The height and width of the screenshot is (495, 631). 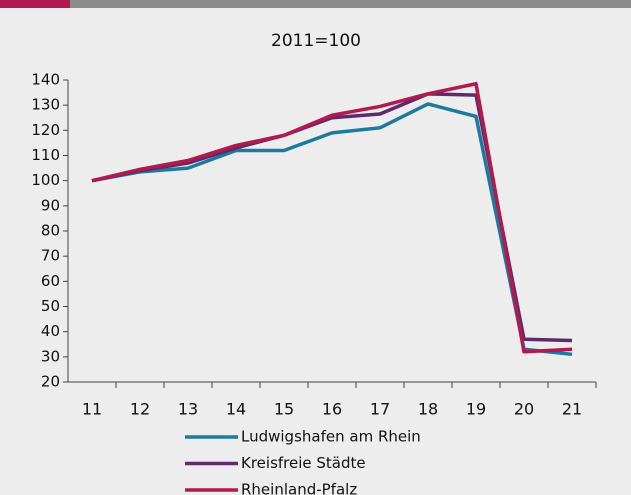 What do you see at coordinates (428, 409) in the screenshot?
I see `x-tick-label: 18` at bounding box center [428, 409].